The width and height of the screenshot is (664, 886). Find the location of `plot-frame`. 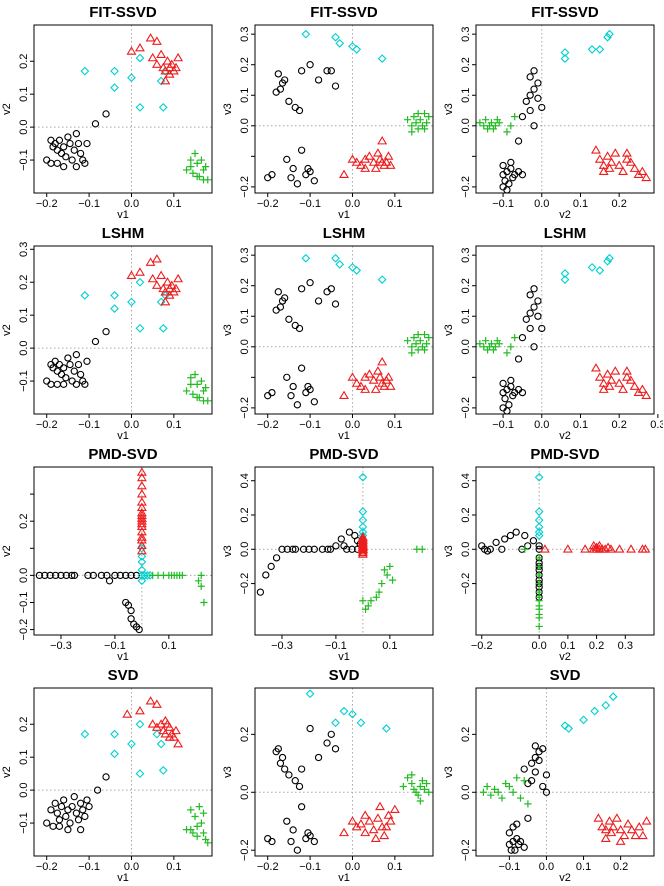

plot-frame is located at coordinates (344, 551).